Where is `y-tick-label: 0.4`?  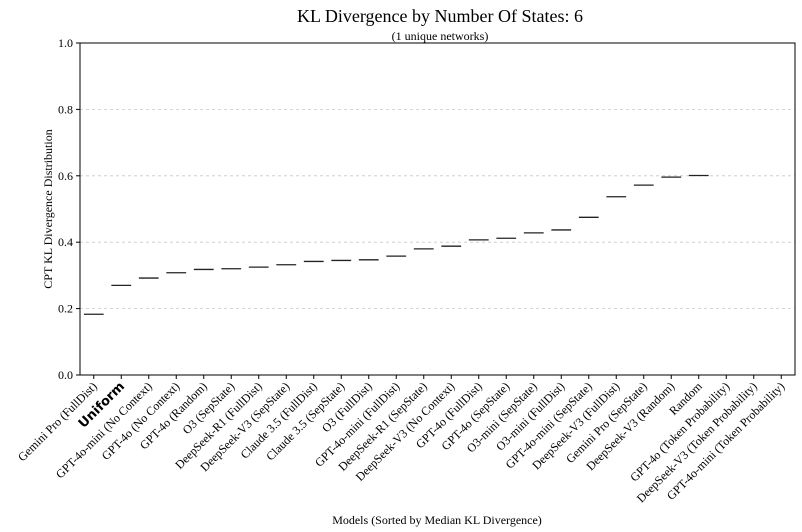
y-tick-label: 0.4 is located at coordinates (65, 242).